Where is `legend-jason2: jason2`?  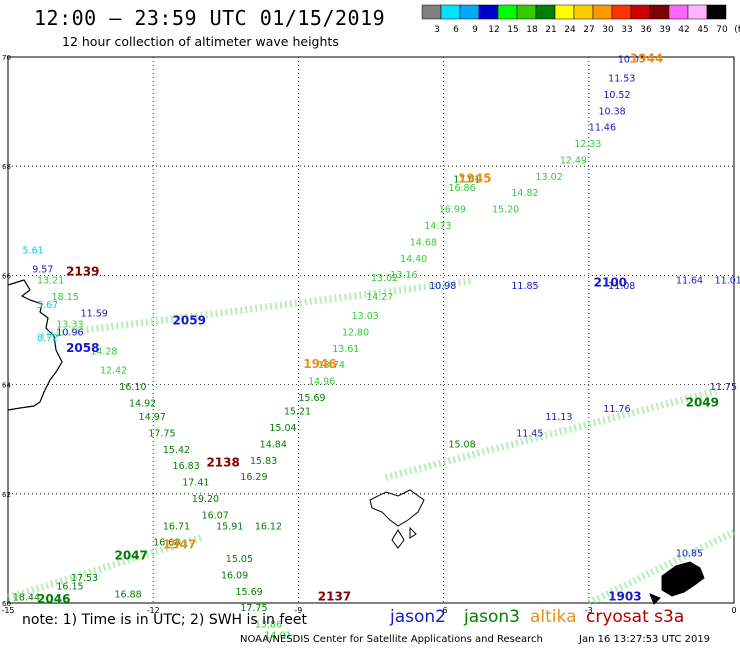 legend-jason2: jason2 is located at coordinates (418, 617).